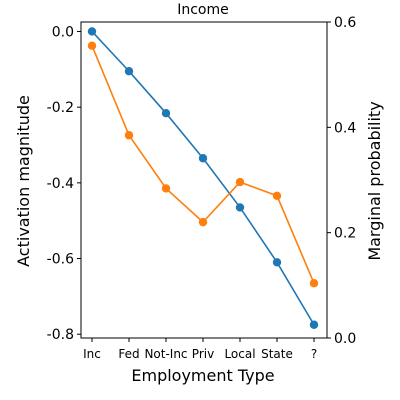  Describe the element at coordinates (345, 339) in the screenshot. I see `right-y-tick-label-0: 0.0` at that location.